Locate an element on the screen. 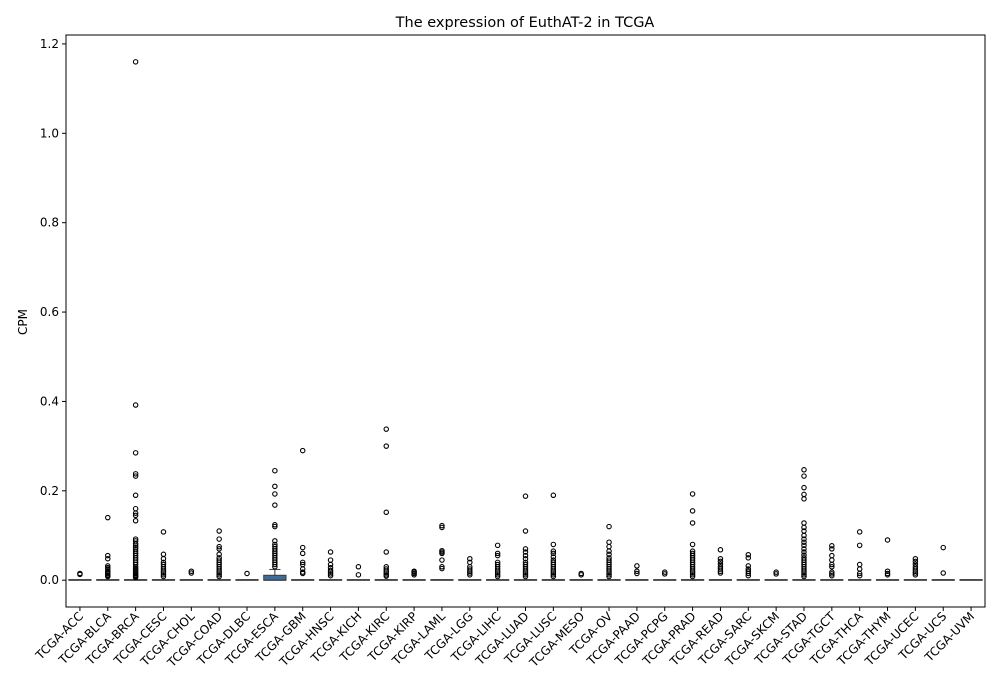 The height and width of the screenshot is (700, 1000). y-tick-label: 0.8 is located at coordinates (49, 223).